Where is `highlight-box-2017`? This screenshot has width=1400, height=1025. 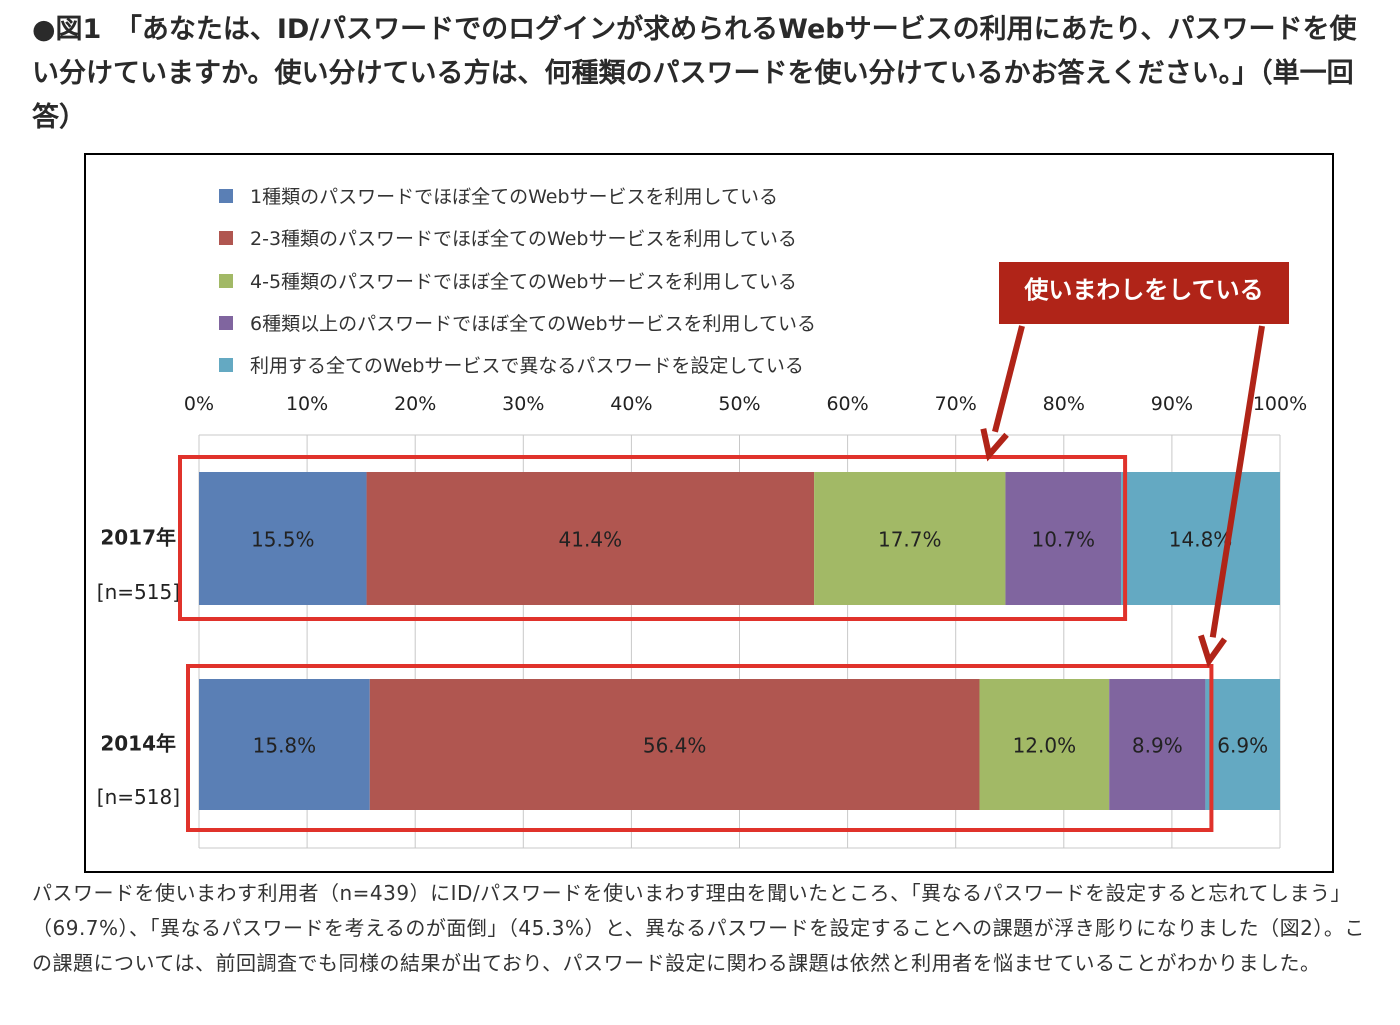
highlight-box-2017 is located at coordinates (653, 538).